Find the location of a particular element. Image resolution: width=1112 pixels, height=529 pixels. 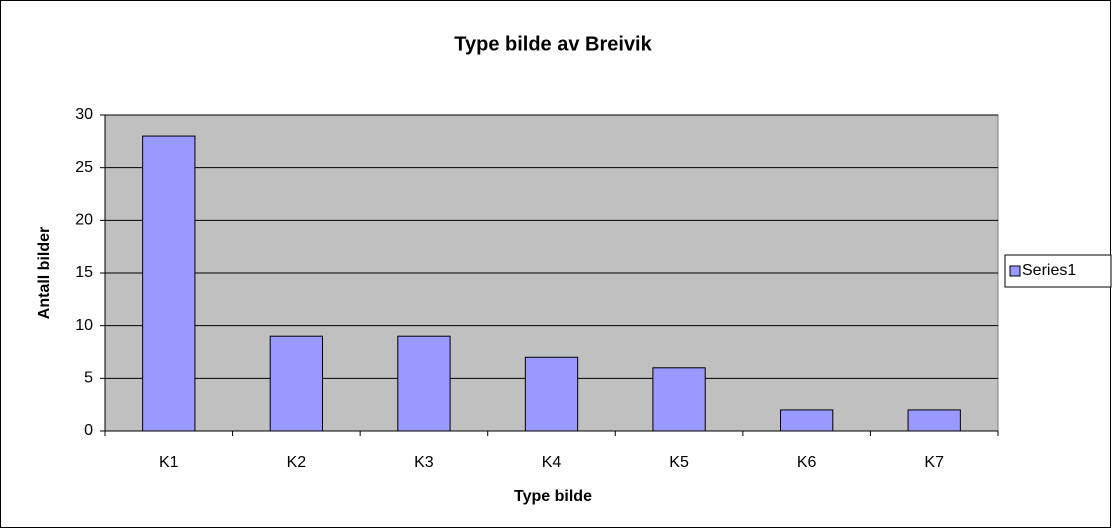

legend-label: Series1 is located at coordinates (1049, 270).